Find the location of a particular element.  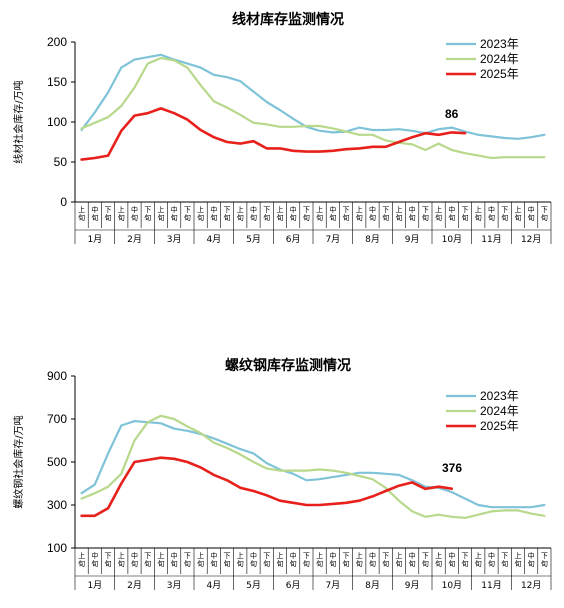

y-tick-label: 500 is located at coordinates (57, 462).